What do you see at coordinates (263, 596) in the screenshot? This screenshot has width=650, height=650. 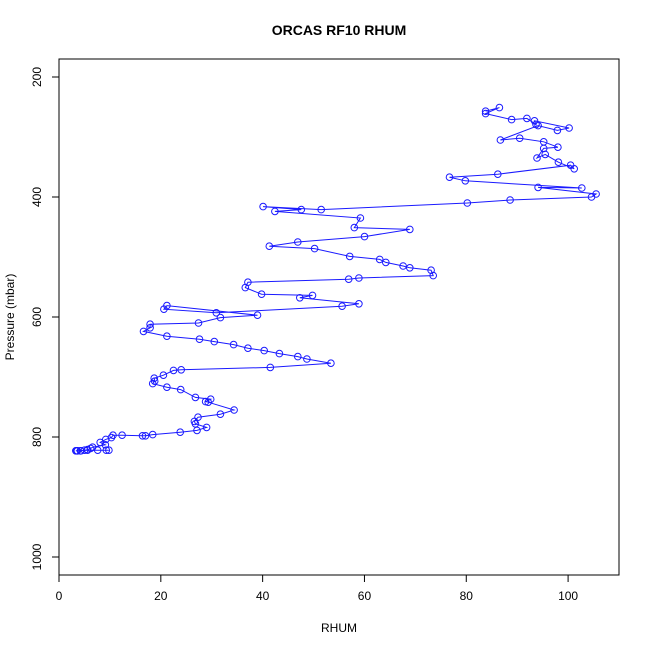 I see `x-tick-label: 40` at bounding box center [263, 596].